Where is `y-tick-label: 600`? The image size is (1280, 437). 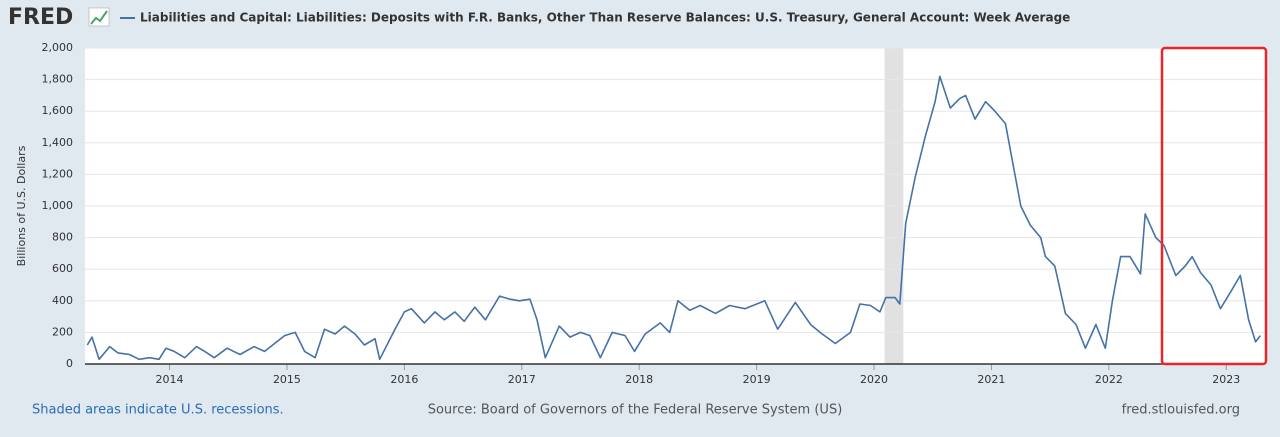
y-tick-label: 600 is located at coordinates (62, 268).